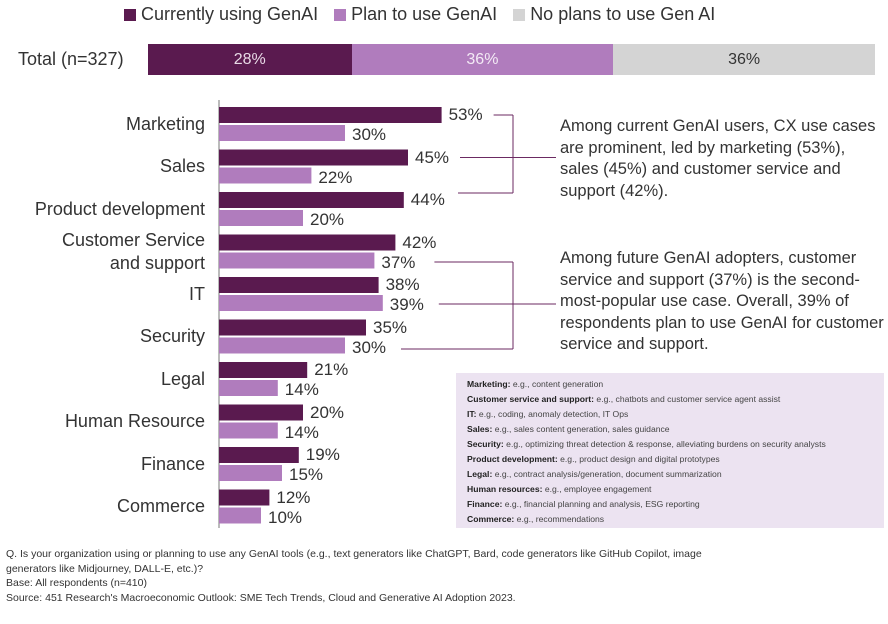 The width and height of the screenshot is (888, 624). Describe the element at coordinates (130, 14) in the screenshot. I see `legend-swatch-current` at that location.